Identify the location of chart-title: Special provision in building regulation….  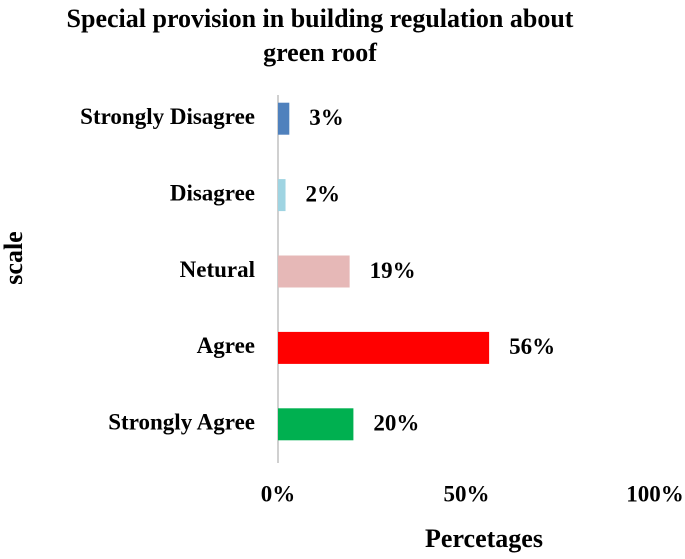
(320, 35).